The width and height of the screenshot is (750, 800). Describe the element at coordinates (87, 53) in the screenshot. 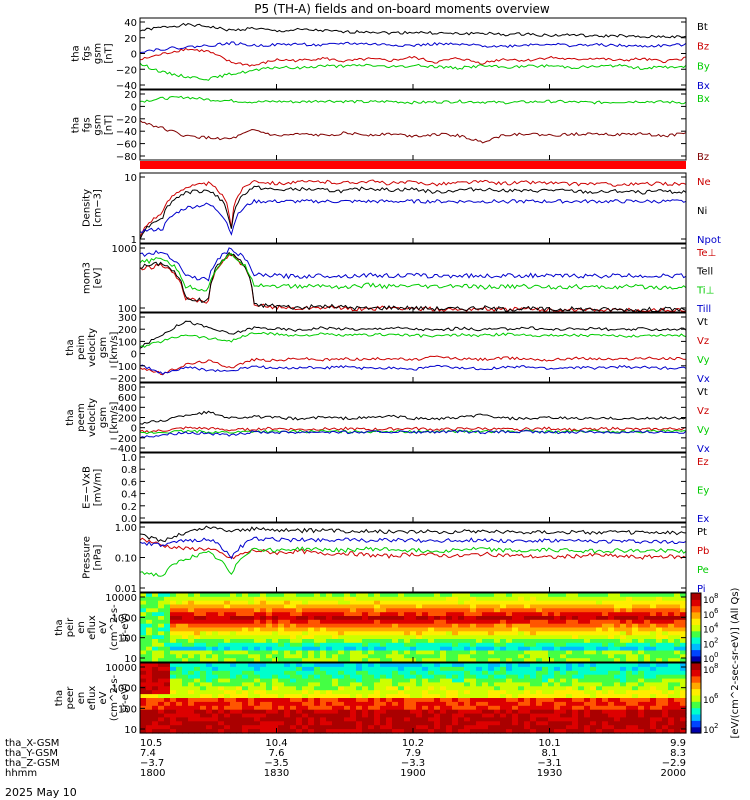

I see `y-axis-label: fgs` at that location.